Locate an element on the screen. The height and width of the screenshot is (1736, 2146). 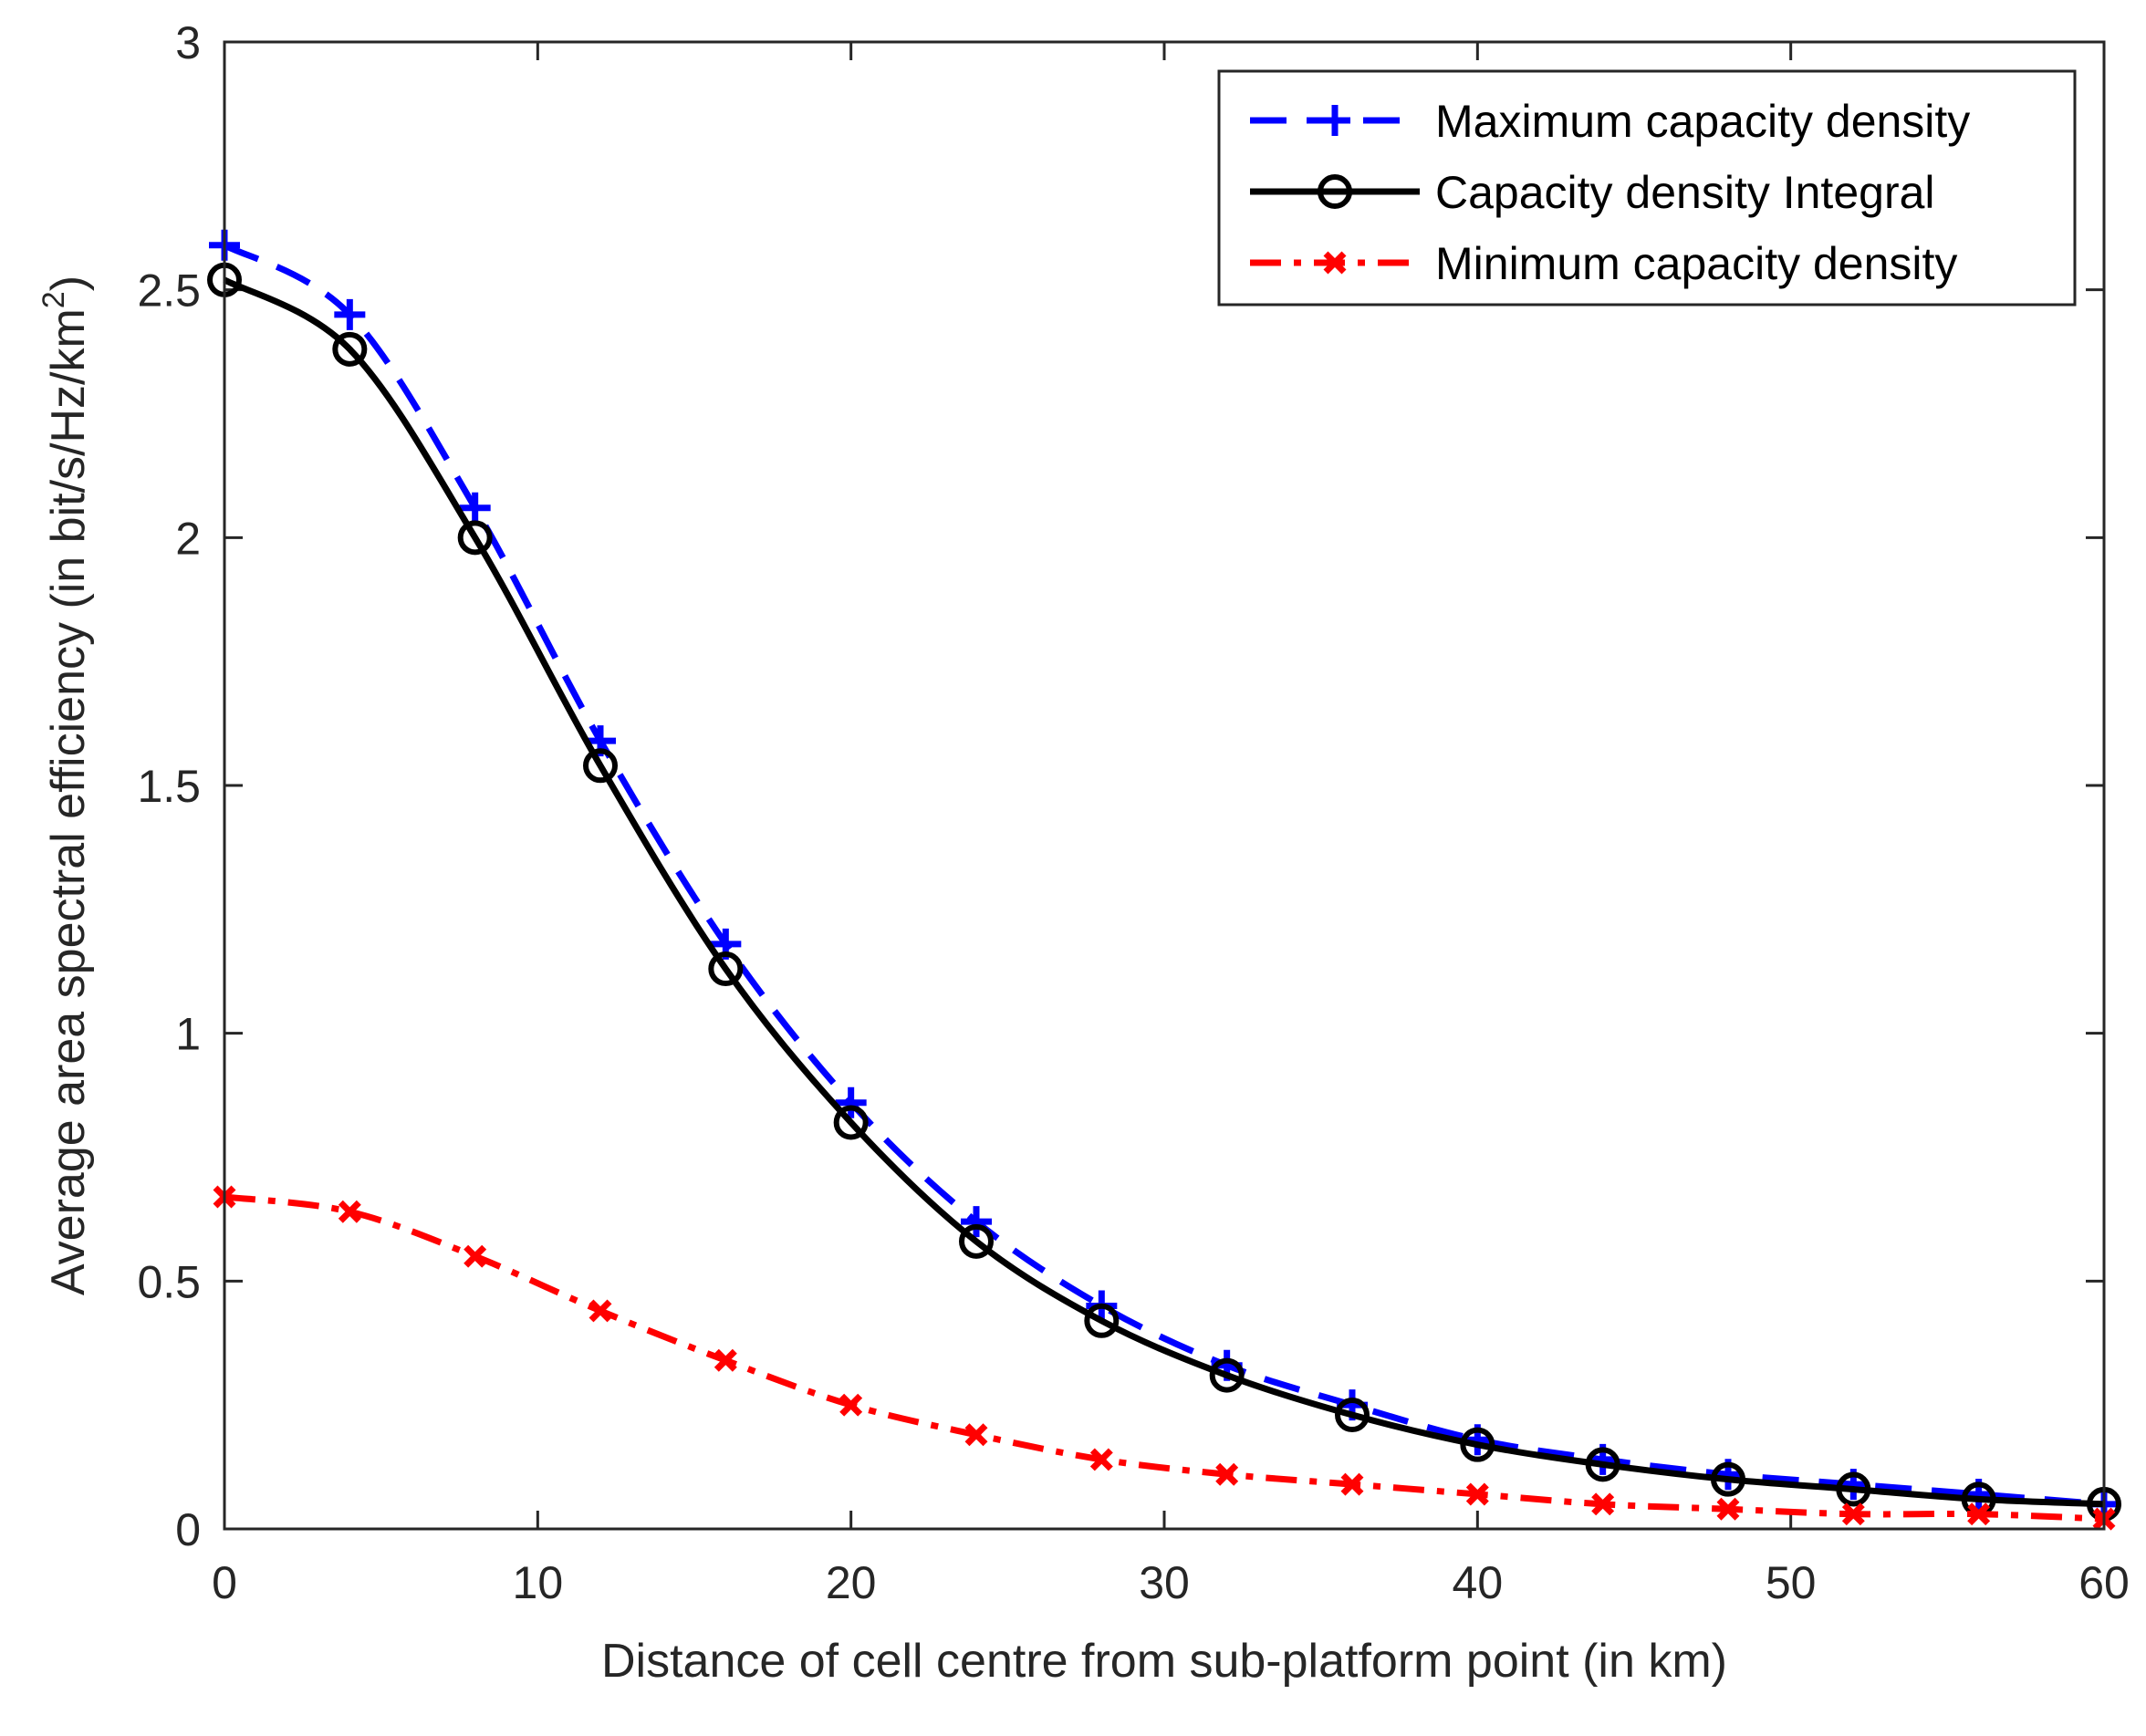
y-tick-label: 1 is located at coordinates (188, 1034).